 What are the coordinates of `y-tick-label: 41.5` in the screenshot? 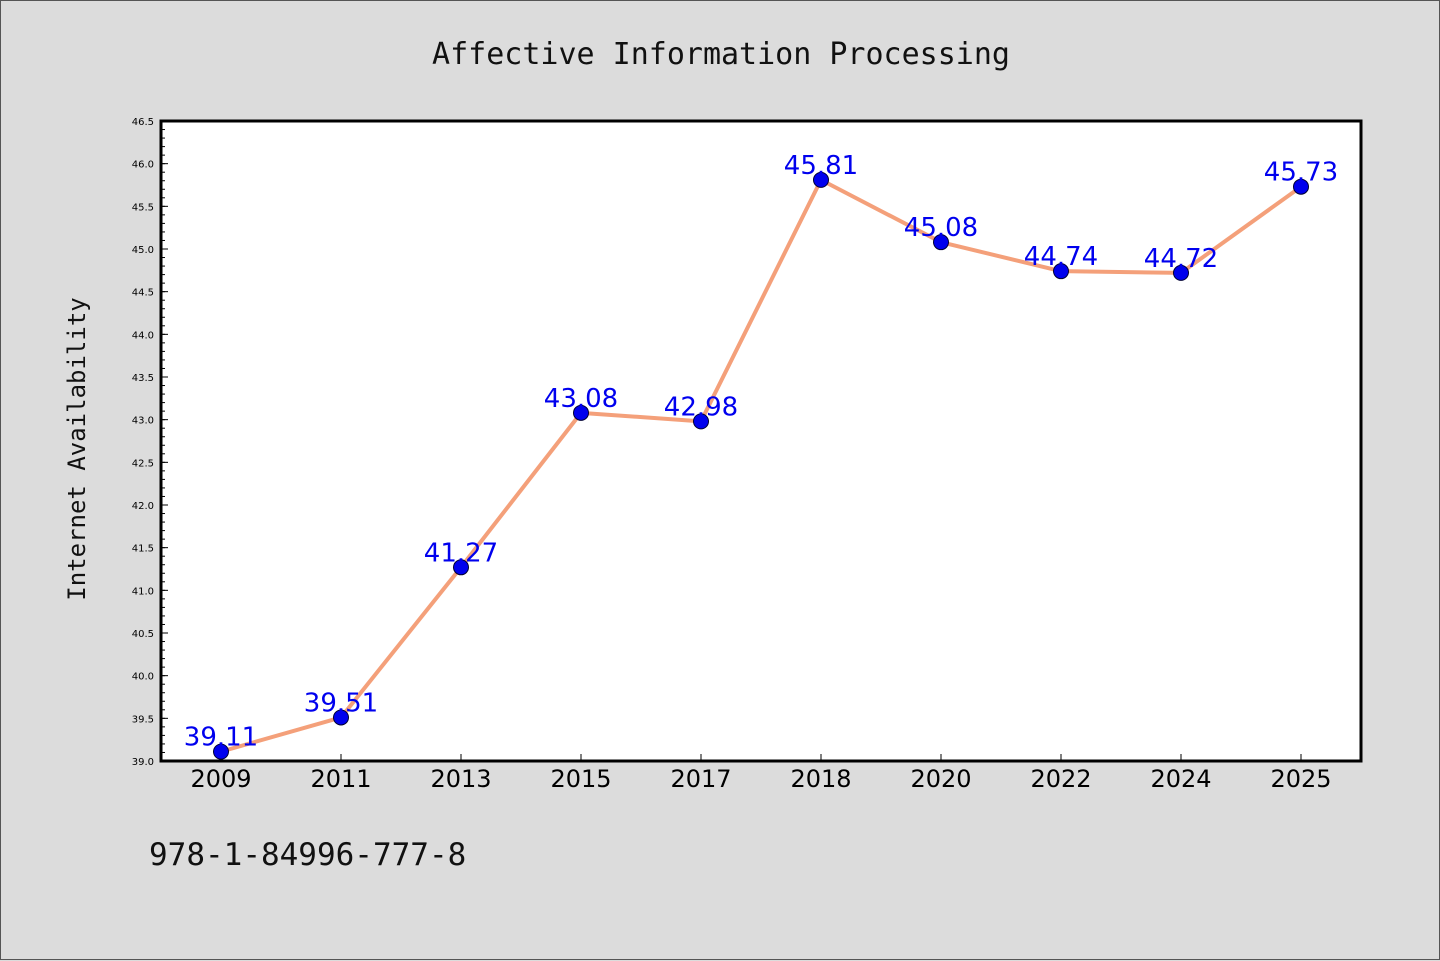 It's located at (143, 549).